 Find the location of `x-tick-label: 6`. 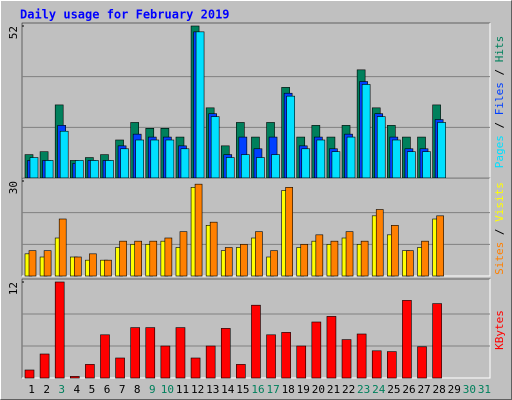

x-tick-label: 6 is located at coordinates (107, 389).